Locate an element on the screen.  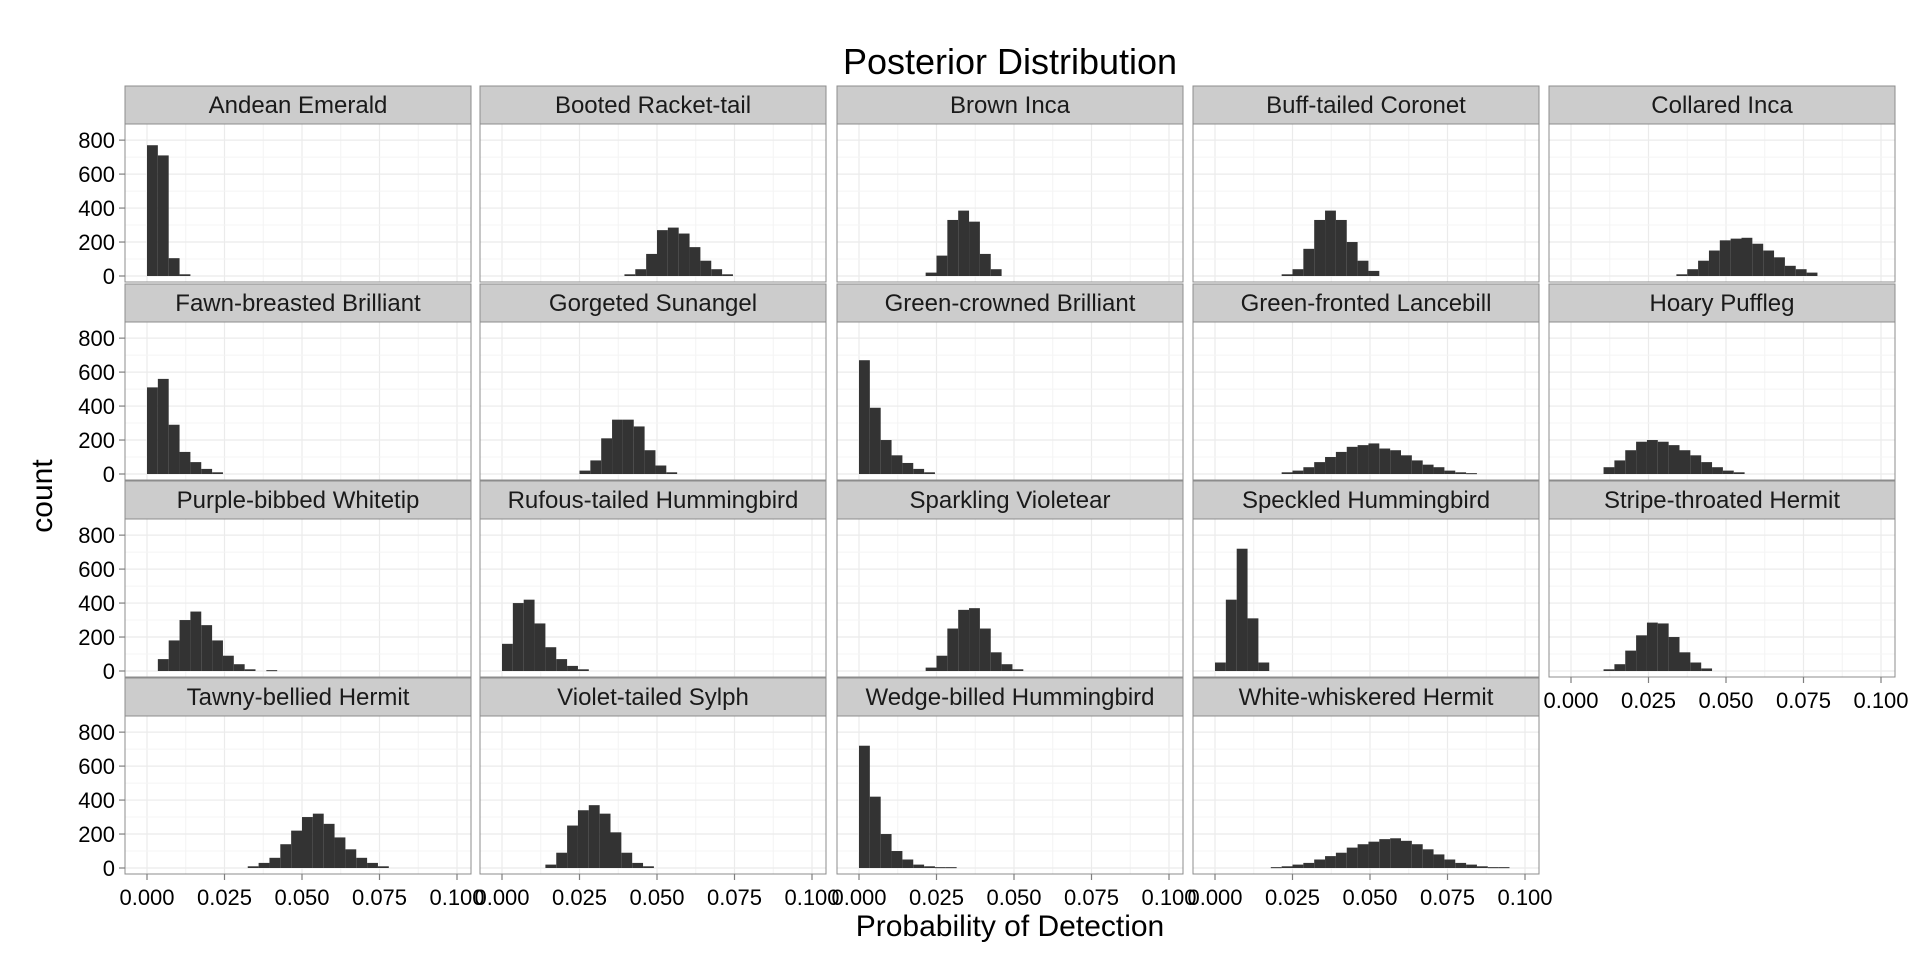
facet-strip-label: Stripe-throated Hermit is located at coordinates (1722, 500).